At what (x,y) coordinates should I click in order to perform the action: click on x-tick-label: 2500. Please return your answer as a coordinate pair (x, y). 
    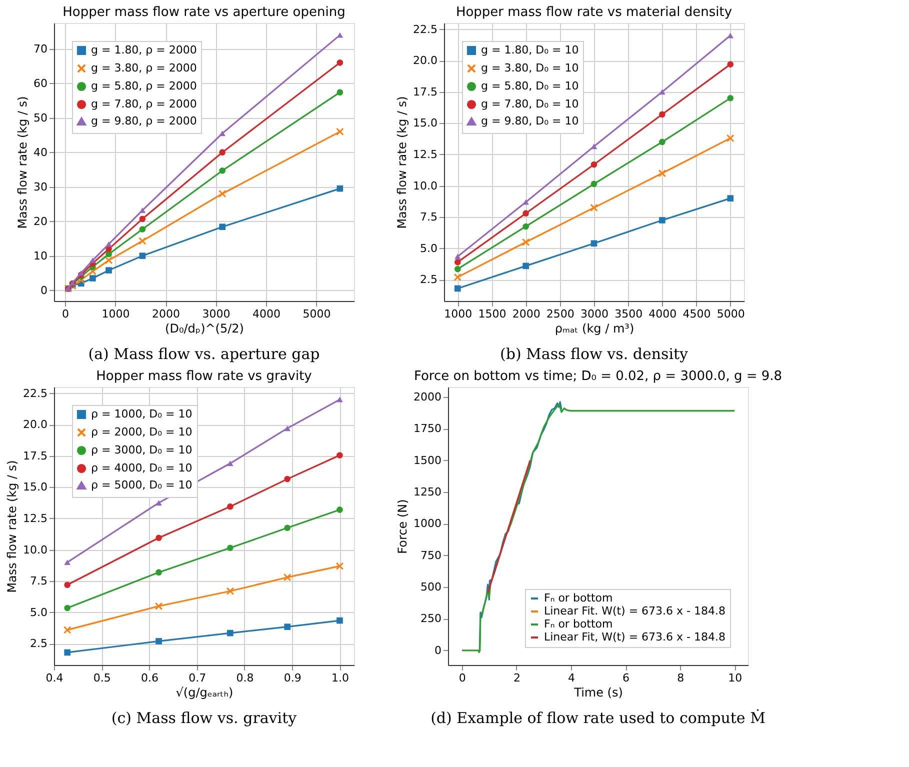
    Looking at the image, I should click on (560, 314).